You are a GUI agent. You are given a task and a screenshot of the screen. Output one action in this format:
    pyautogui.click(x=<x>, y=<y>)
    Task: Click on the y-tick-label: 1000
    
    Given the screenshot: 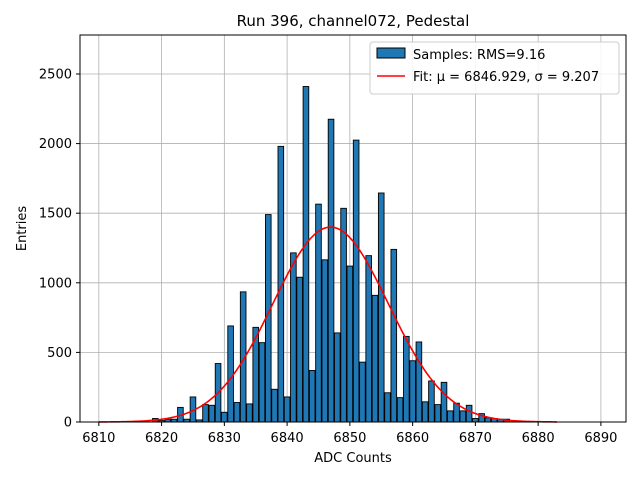 What is the action you would take?
    pyautogui.click(x=55, y=283)
    